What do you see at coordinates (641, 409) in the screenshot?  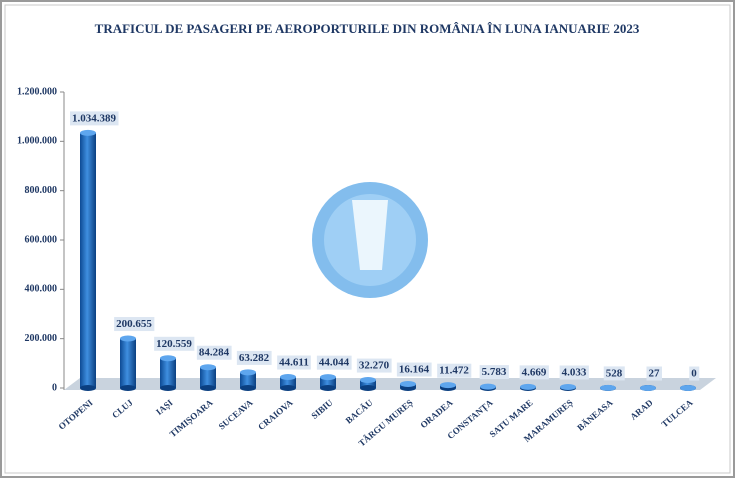 I see `x-tick-label: ARAD` at bounding box center [641, 409].